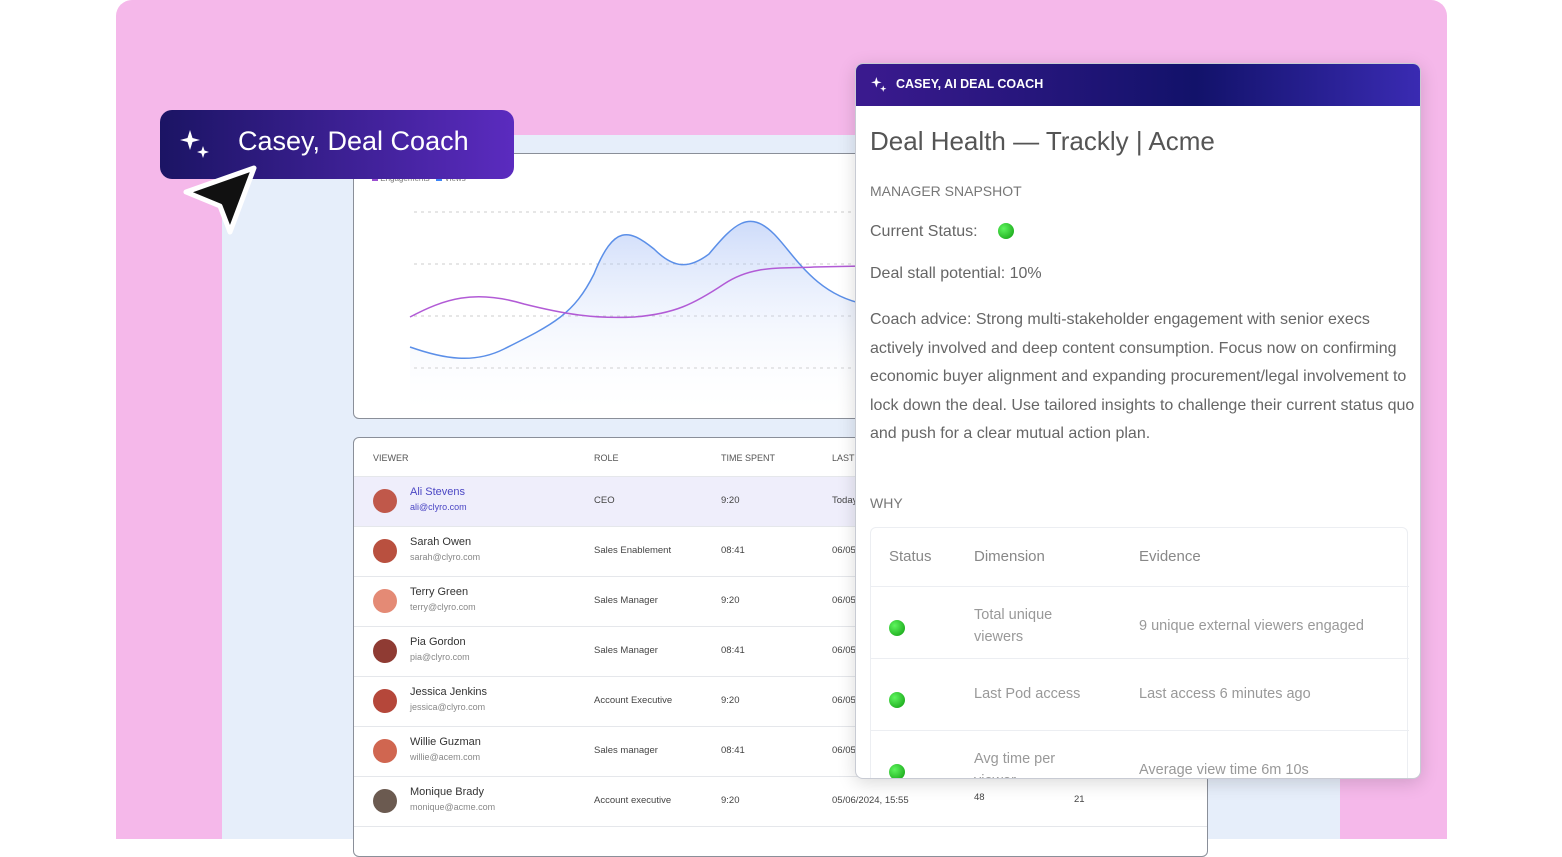  I want to click on cursor, so click(220, 200).